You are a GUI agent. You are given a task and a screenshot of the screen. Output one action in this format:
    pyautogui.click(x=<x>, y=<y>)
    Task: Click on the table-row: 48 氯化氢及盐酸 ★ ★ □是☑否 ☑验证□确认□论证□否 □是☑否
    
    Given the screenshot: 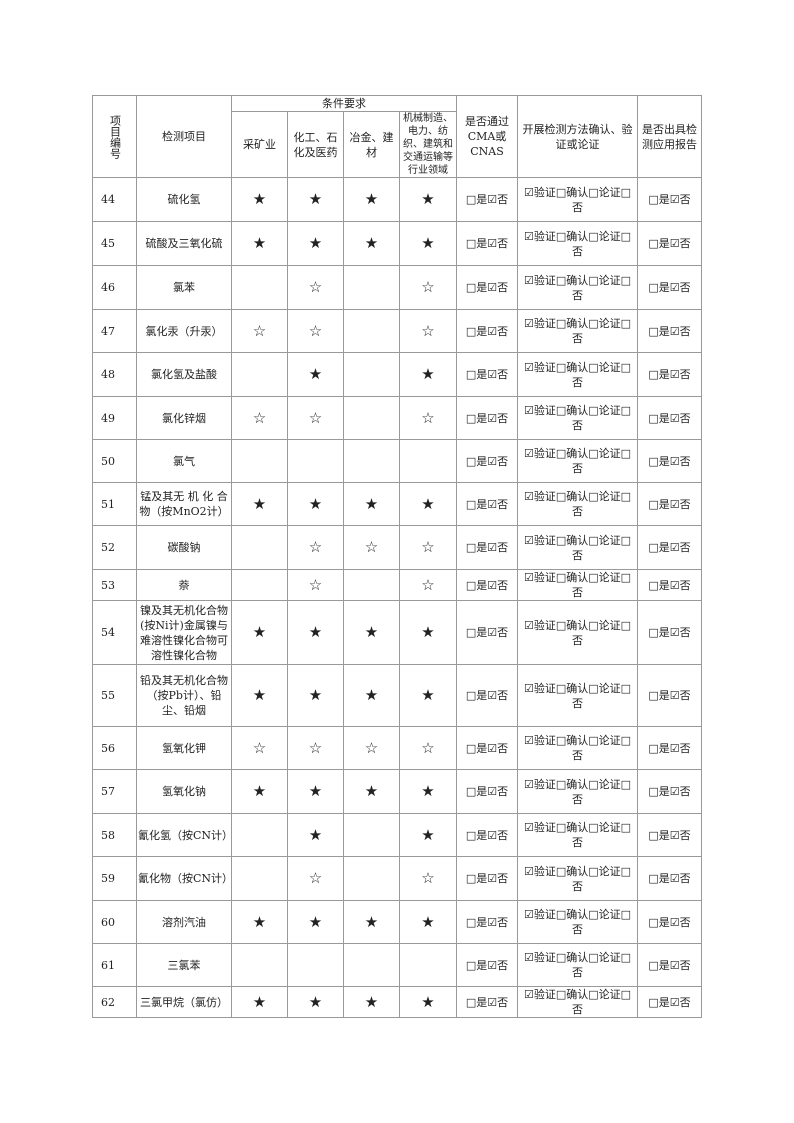 What is the action you would take?
    pyautogui.click(x=397, y=374)
    